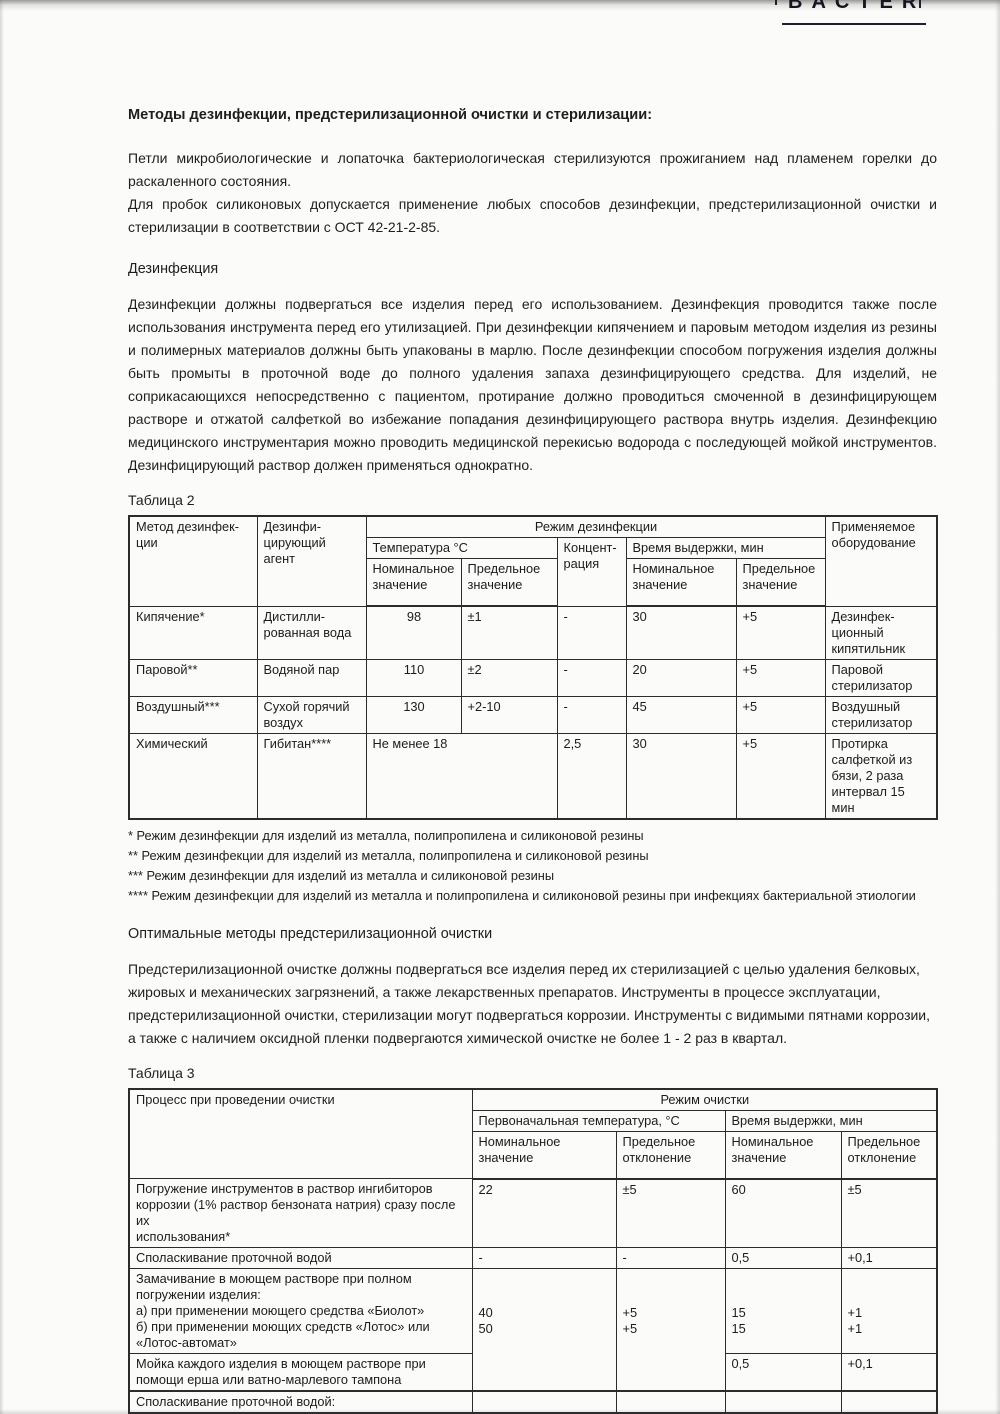 Image resolution: width=1000 pixels, height=1414 pixels. Describe the element at coordinates (920, 4) in the screenshot. I see `logo-border-right` at that location.